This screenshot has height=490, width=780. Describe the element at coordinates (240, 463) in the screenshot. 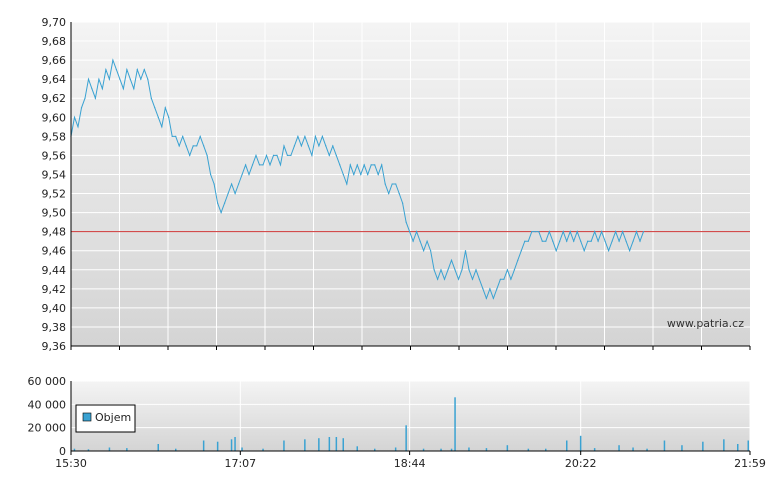

I see `x-tick-label: 17:07` at that location.